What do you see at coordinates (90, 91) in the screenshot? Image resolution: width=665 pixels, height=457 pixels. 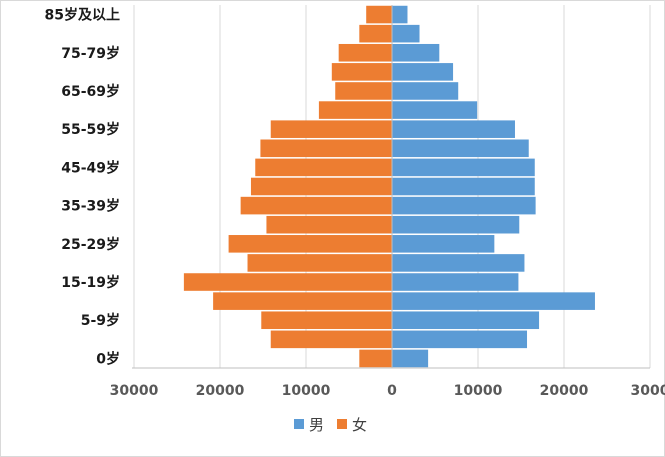 I see `y-tick-label: 65-69岁` at bounding box center [90, 91].